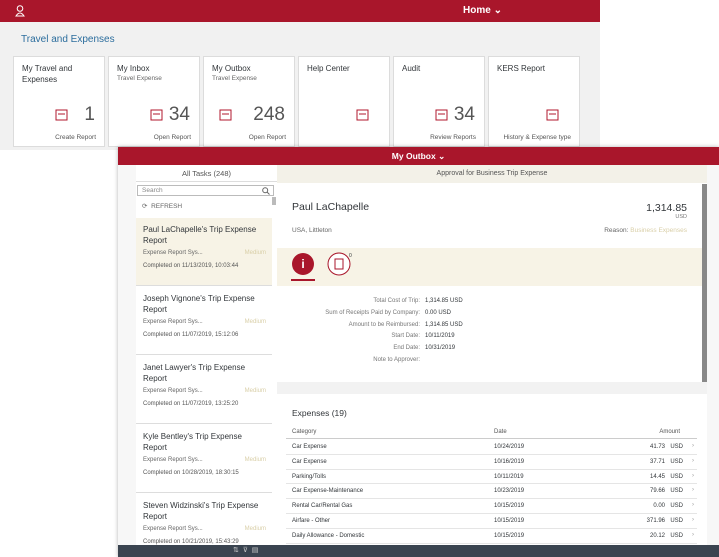  Describe the element at coordinates (669, 432) in the screenshot. I see `column-header: Amount` at that location.